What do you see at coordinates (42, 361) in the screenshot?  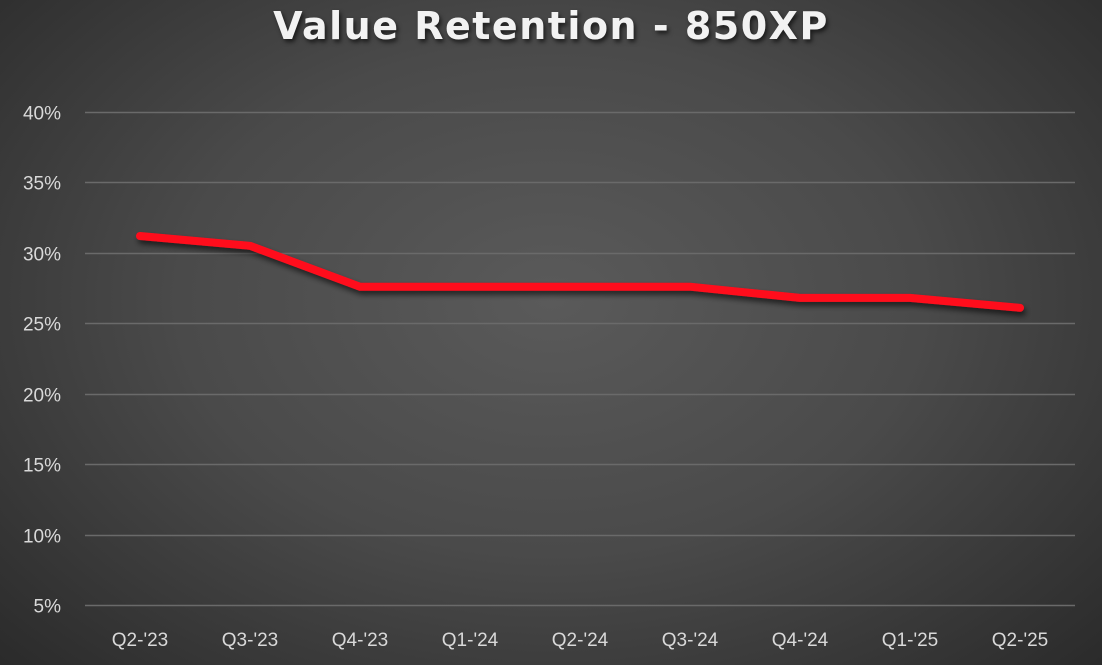 I see `y-axis-labels: 5% 10% 15% 20% 25% 30% 35% 40%` at bounding box center [42, 361].